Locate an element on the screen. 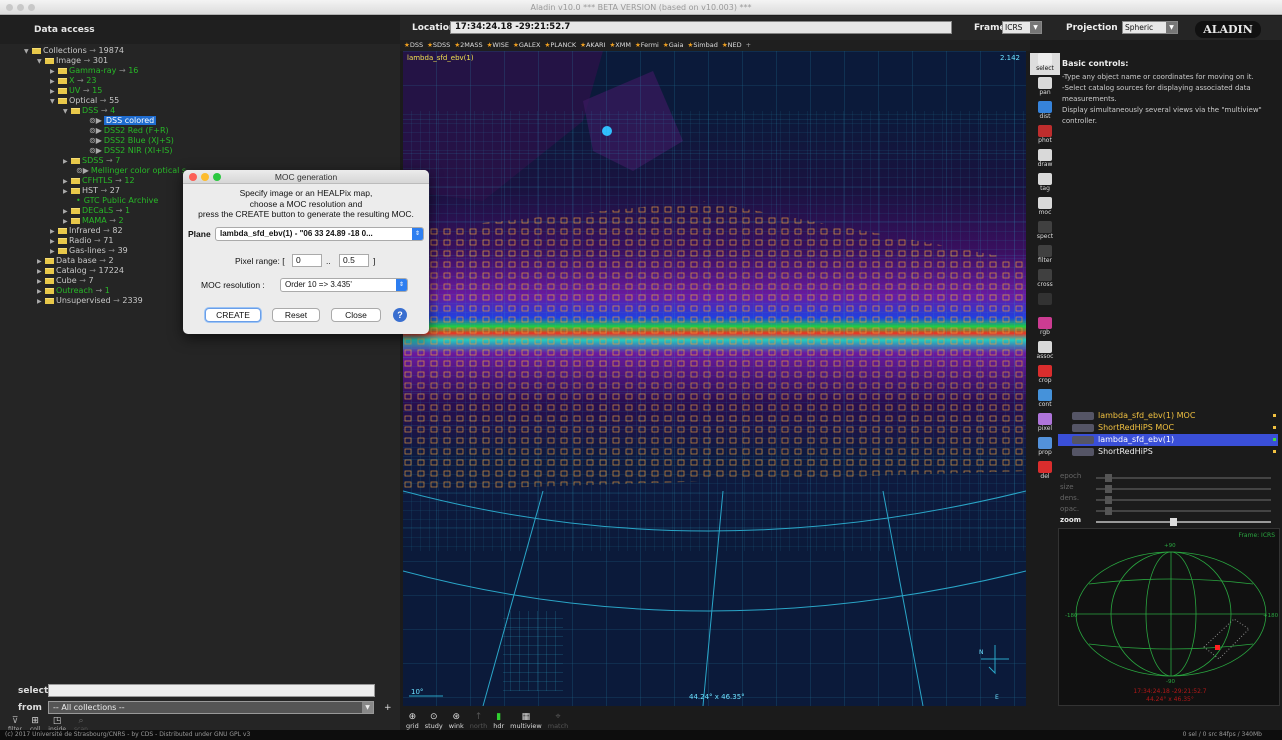 This screenshot has width=1282, height=740. tree-item: ▶ MAMA → 2 is located at coordinates (105, 221).